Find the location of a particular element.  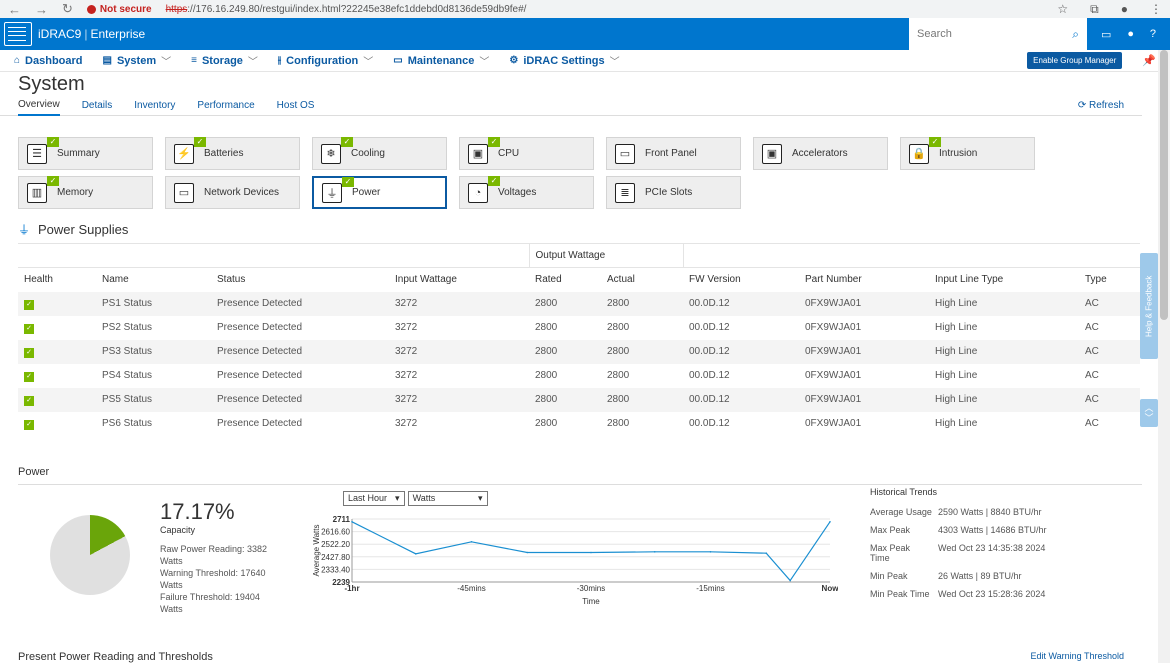

menu-storage: ≡ Storage ﹀ is located at coordinates (224, 61).